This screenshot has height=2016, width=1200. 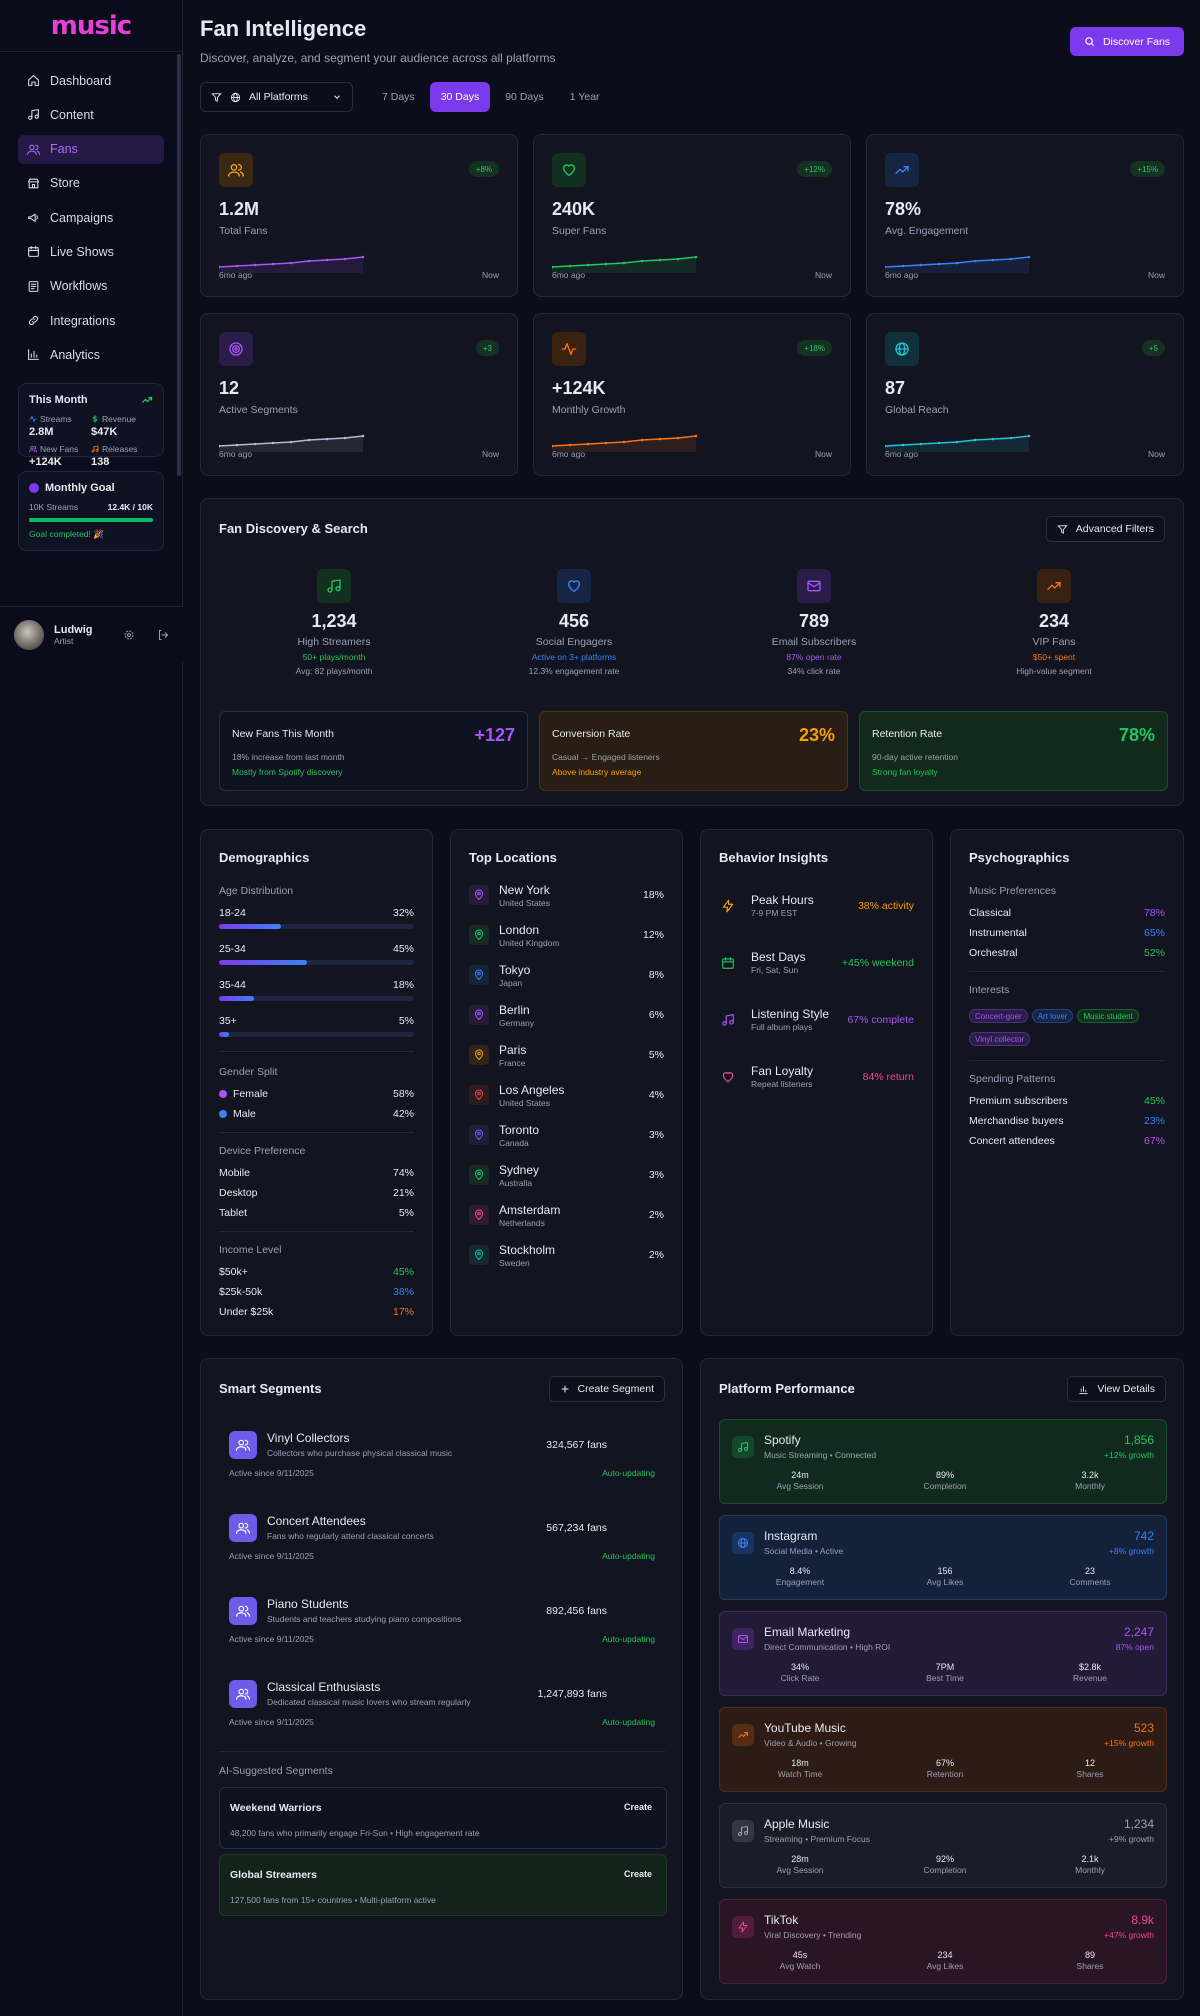 What do you see at coordinates (524, 97) in the screenshot?
I see `range-button-90-days: 90 Days` at bounding box center [524, 97].